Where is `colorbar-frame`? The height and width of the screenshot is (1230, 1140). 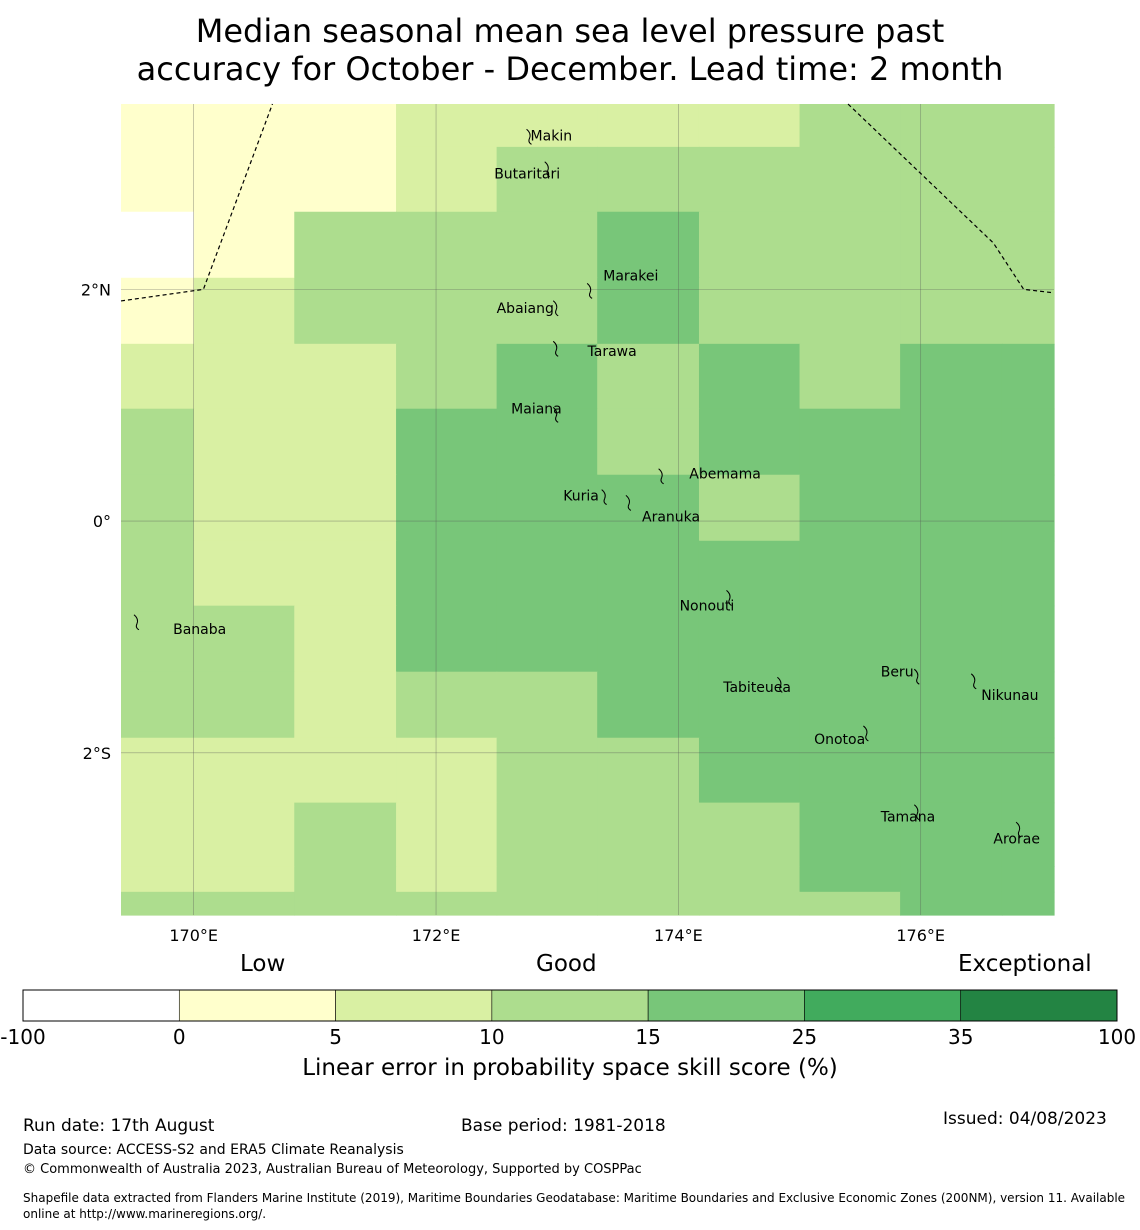 colorbar-frame is located at coordinates (570, 1005).